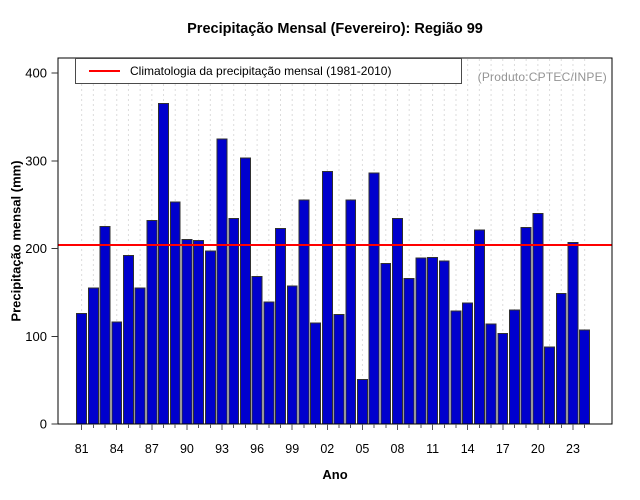 The width and height of the screenshot is (640, 500). Describe the element at coordinates (43, 424) in the screenshot. I see `y-tick-label-0: 0` at that location.